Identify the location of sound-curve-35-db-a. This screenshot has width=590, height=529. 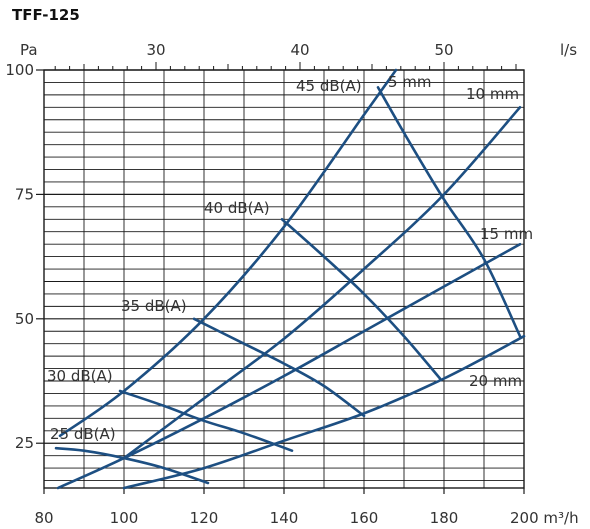
(279, 367).